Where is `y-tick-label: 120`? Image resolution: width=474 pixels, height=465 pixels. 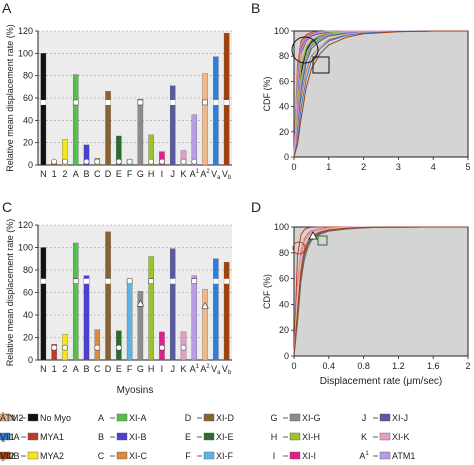
y-tick-label: 120 is located at coordinates (25, 225).